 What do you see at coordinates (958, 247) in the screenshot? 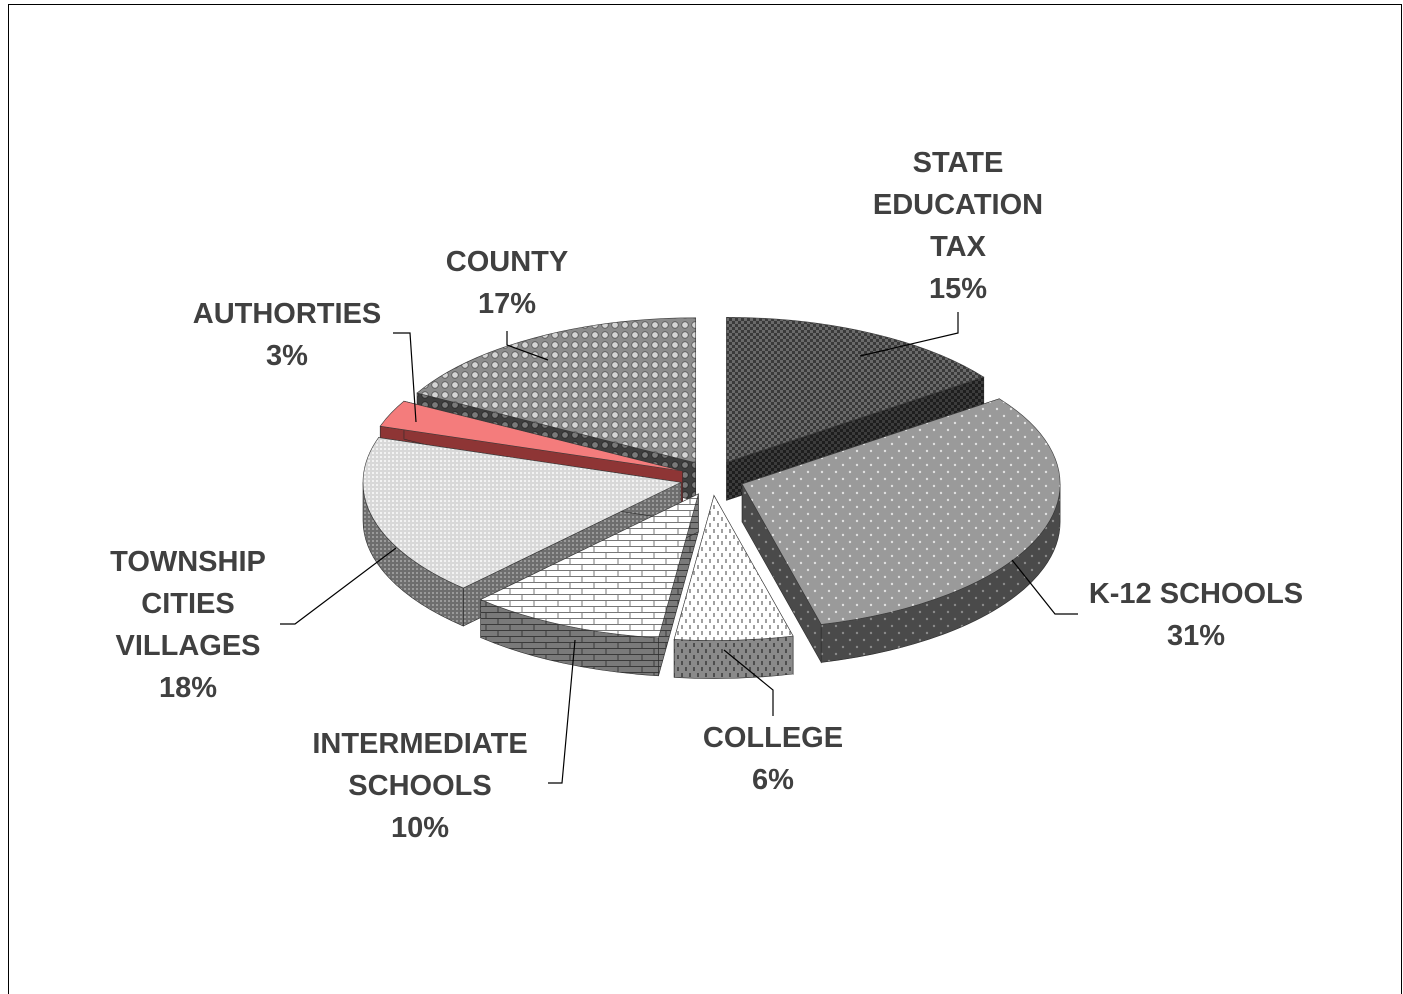
I see `data-label-text: TAX` at bounding box center [958, 247].